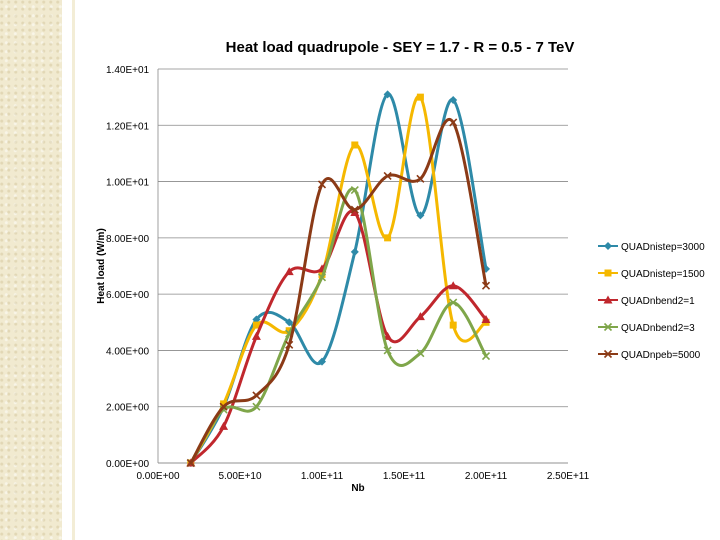 The height and width of the screenshot is (540, 720). What do you see at coordinates (158, 476) in the screenshot?
I see `x-tick-label: 0.00E+00` at bounding box center [158, 476].